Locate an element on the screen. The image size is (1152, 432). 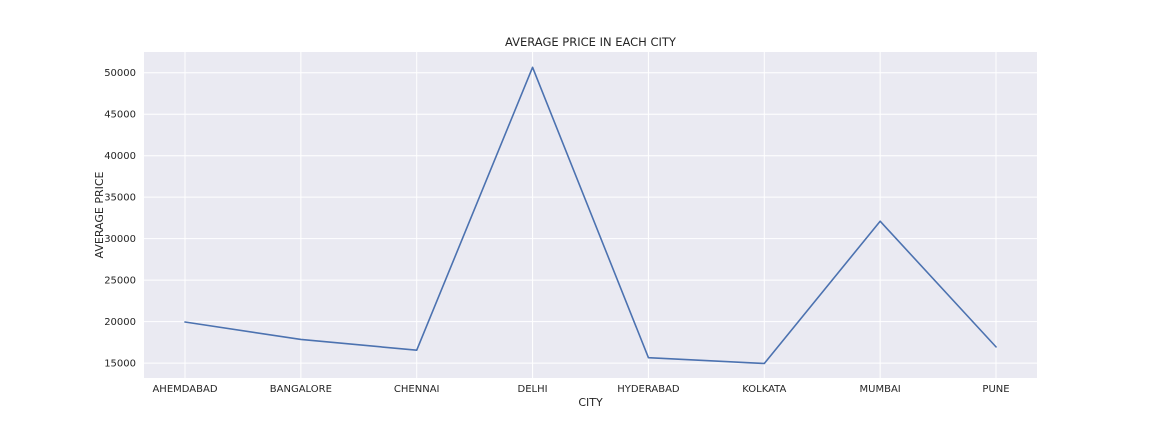
y-tick-labels: 15000 20000 25000 30000 35000 40000 45000 50000 is located at coordinates (120, 218).